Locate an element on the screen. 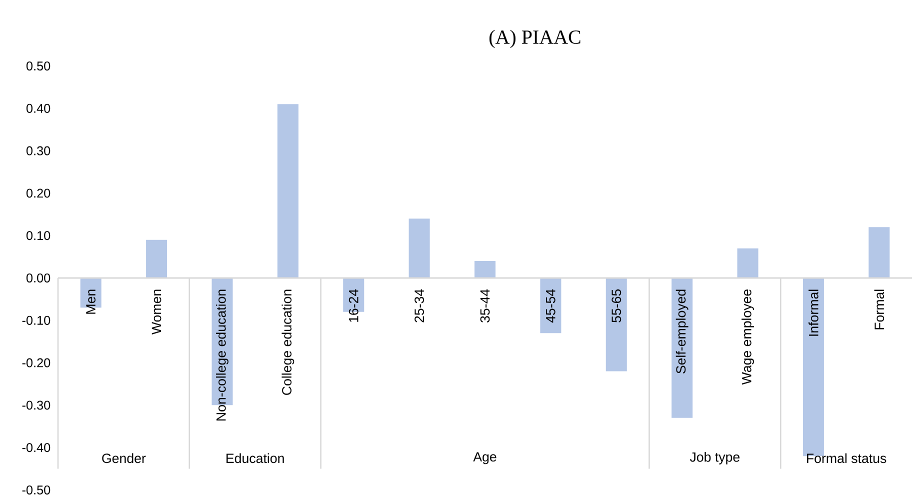 The image size is (913, 502). y-tick-label: -0.20 is located at coordinates (36, 363).